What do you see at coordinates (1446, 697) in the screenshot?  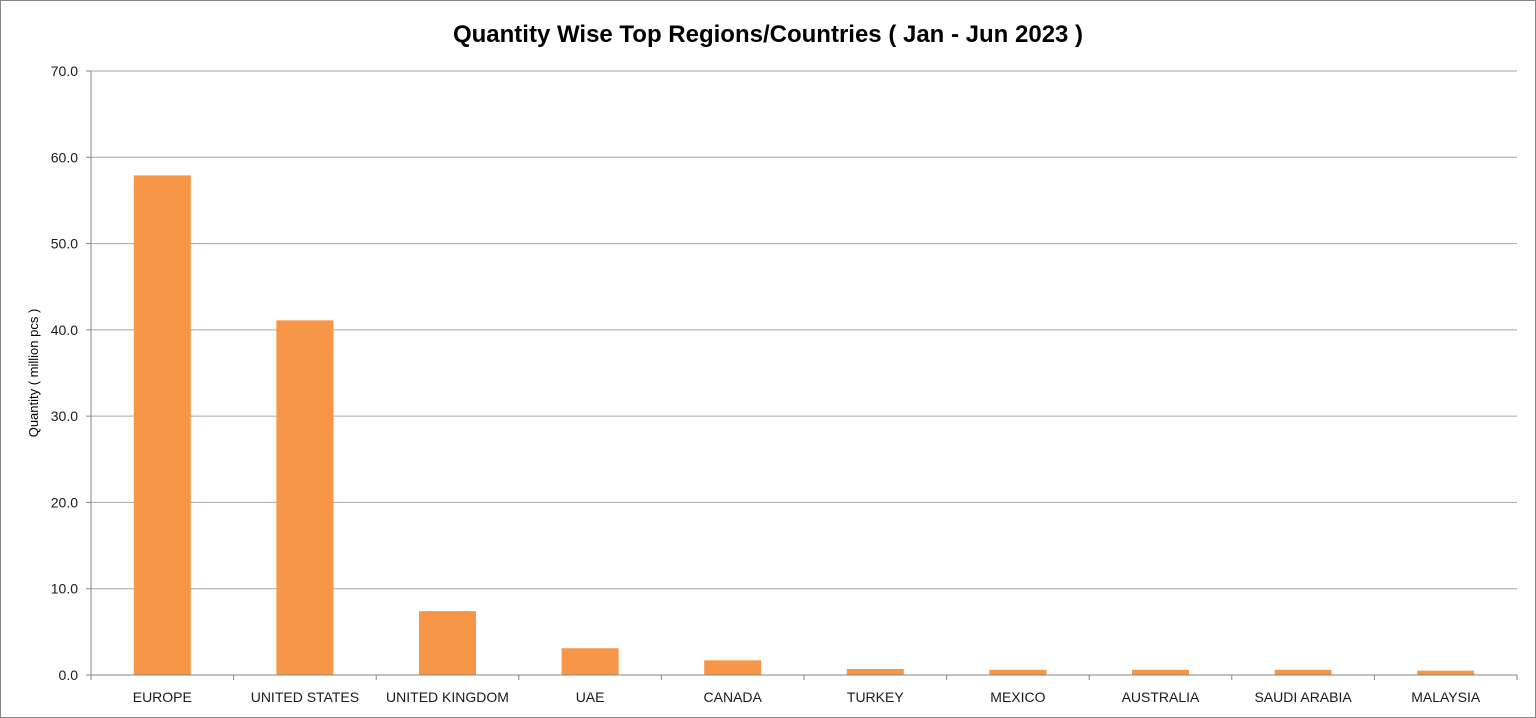 I see `x-tick-label: MALAYSIA` at bounding box center [1446, 697].